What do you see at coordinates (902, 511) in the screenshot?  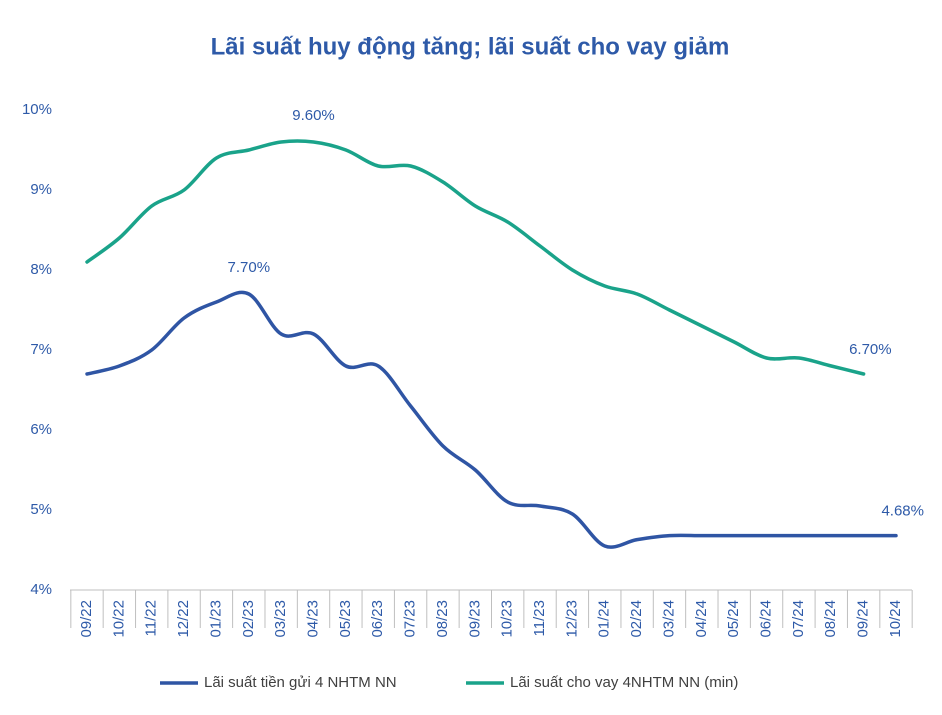 I see `data-label: 4.68%` at bounding box center [902, 511].